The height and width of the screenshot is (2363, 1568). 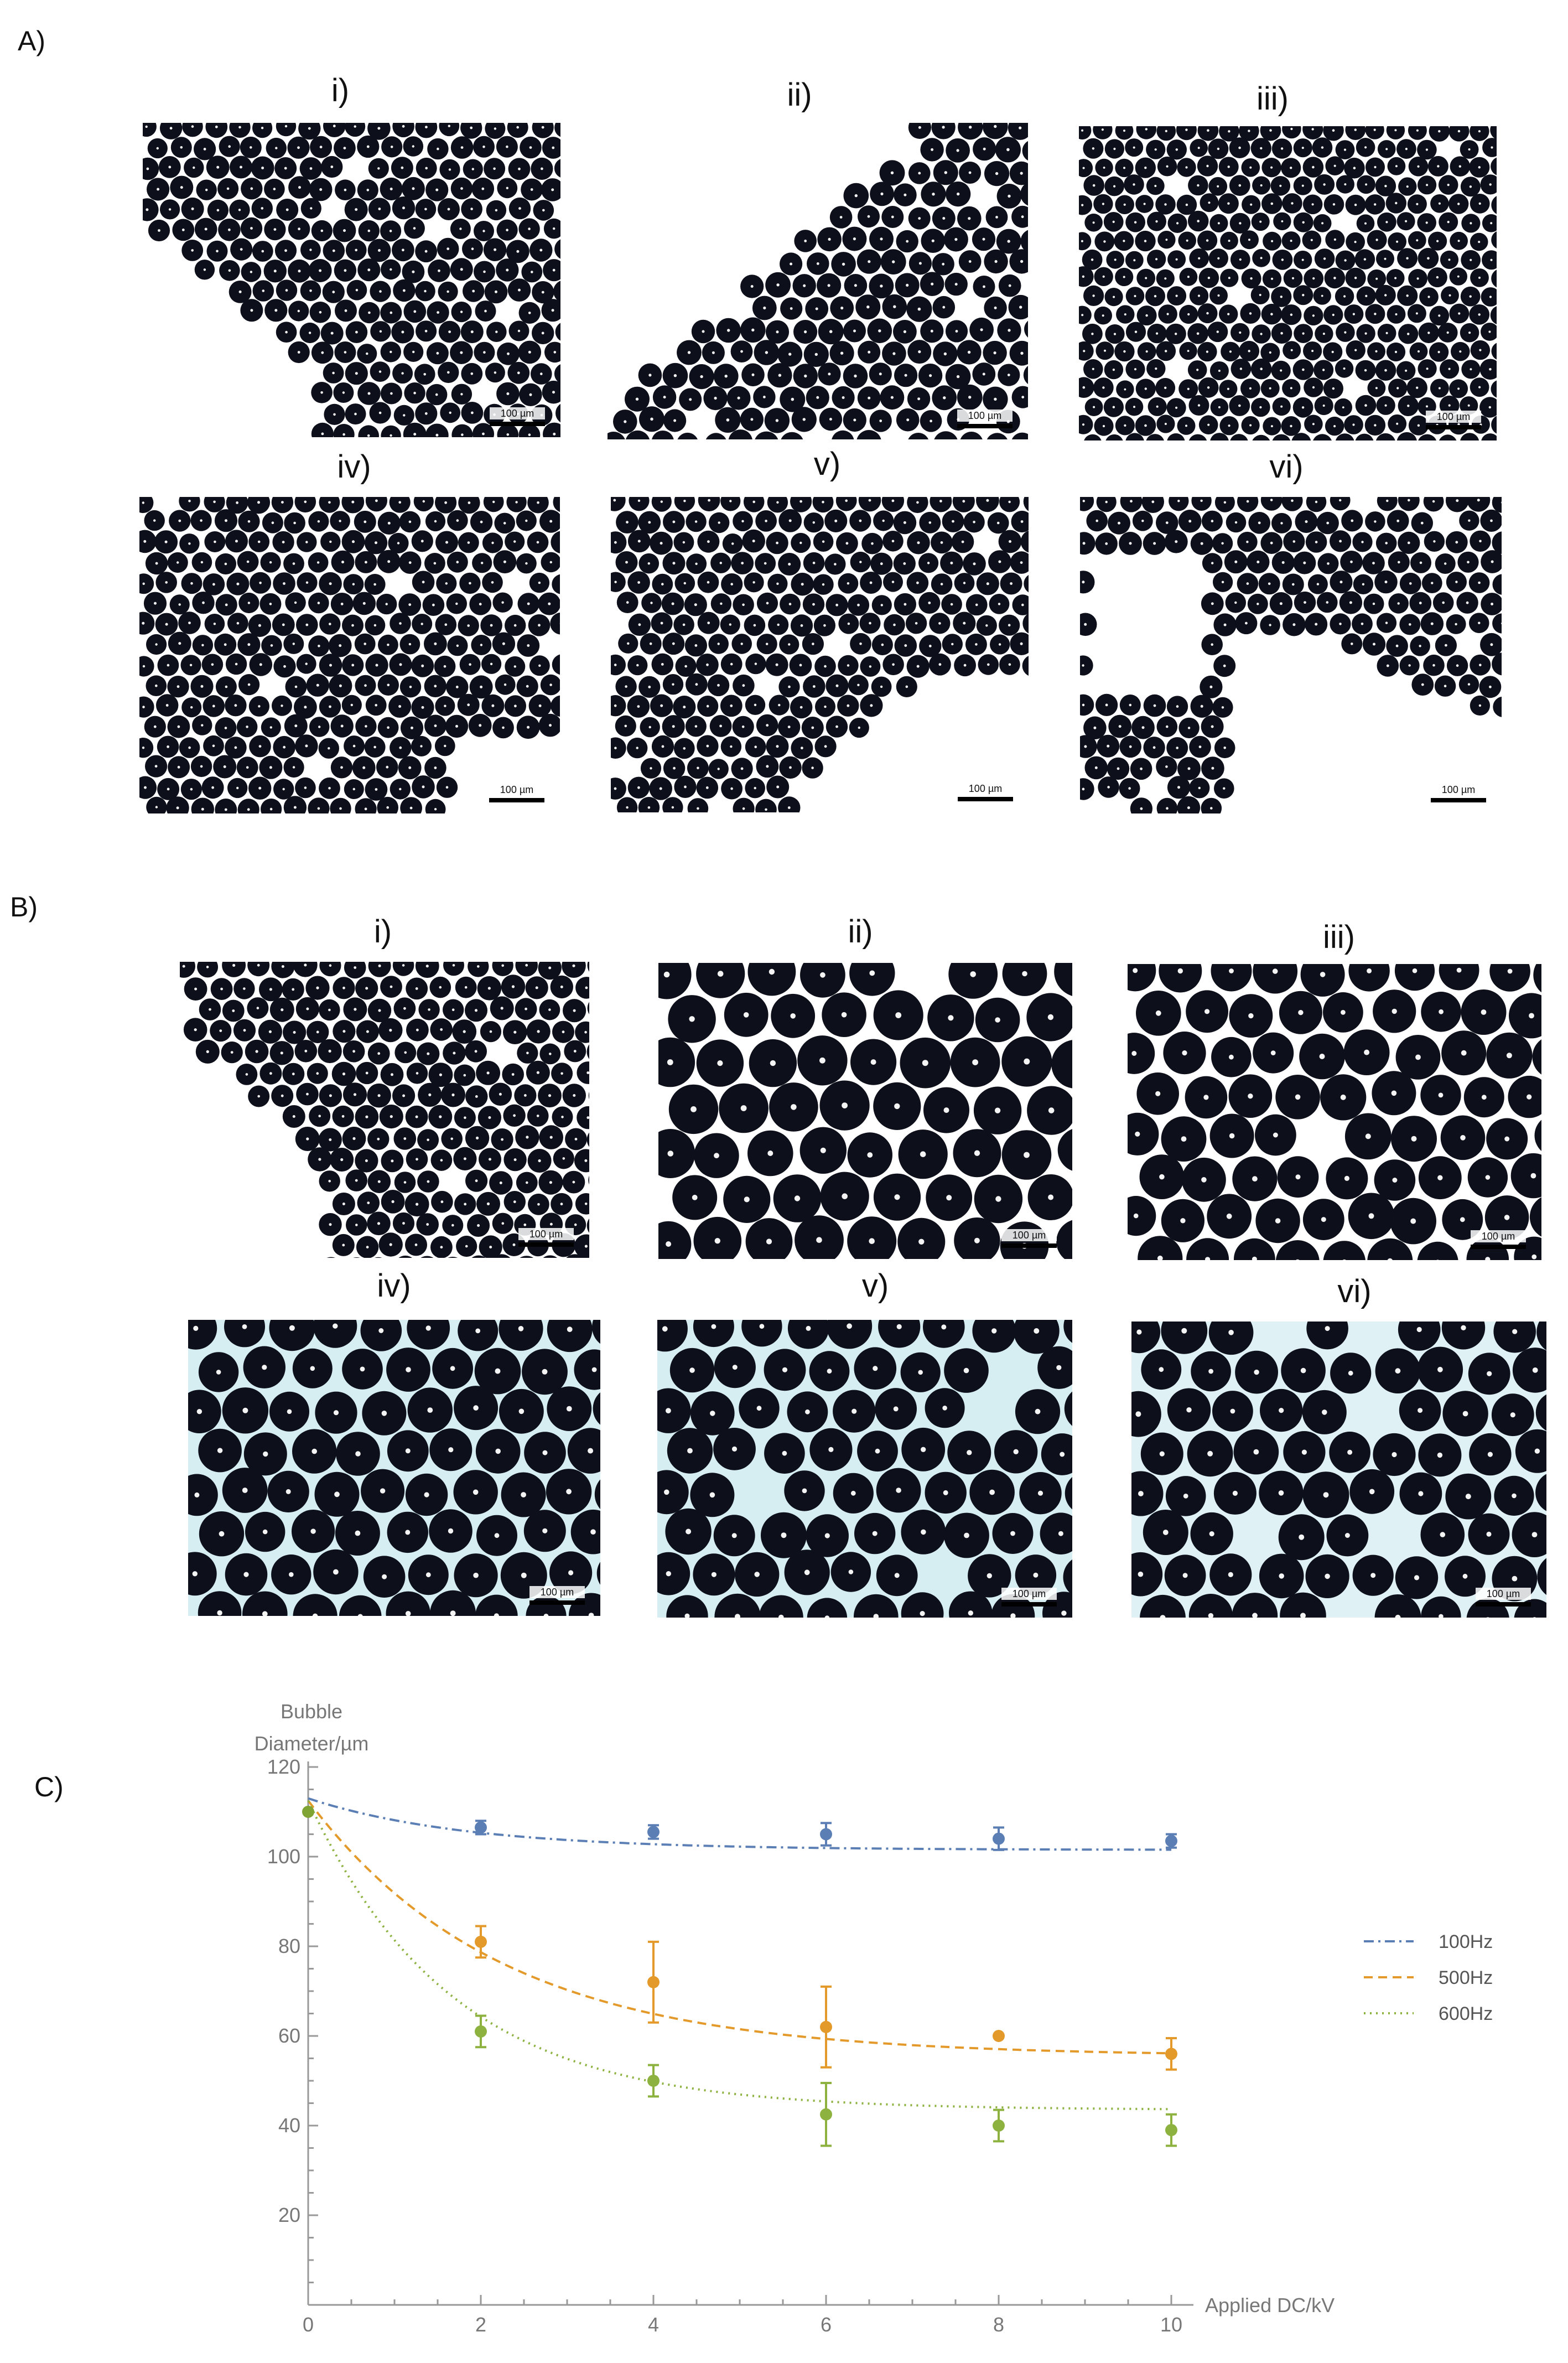 I want to click on data-point-500Hz, so click(x=653, y=1982).